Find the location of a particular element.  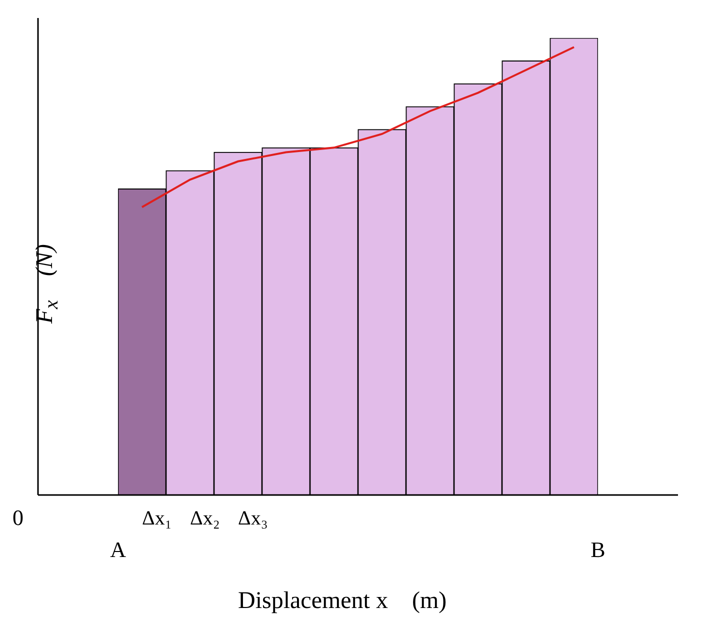

x-tick-label: Δx₂ is located at coordinates (205, 518).